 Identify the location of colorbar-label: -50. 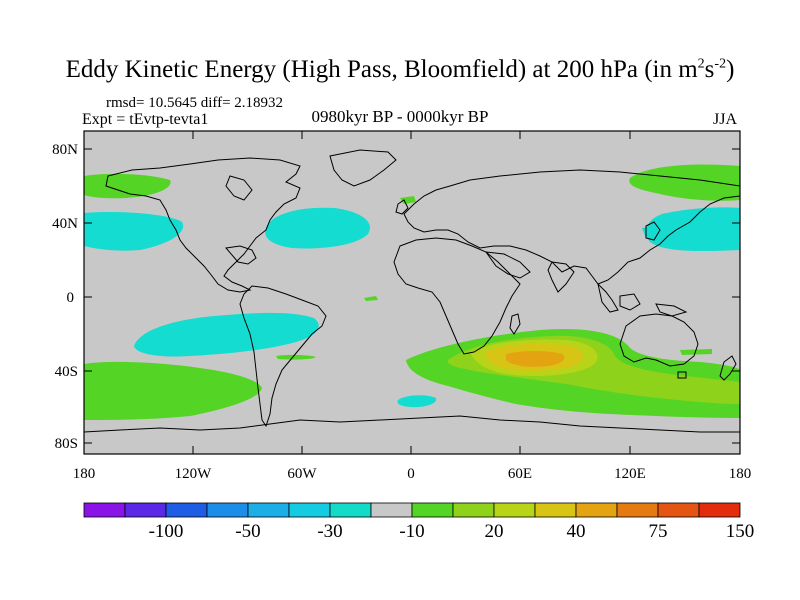
(247, 531).